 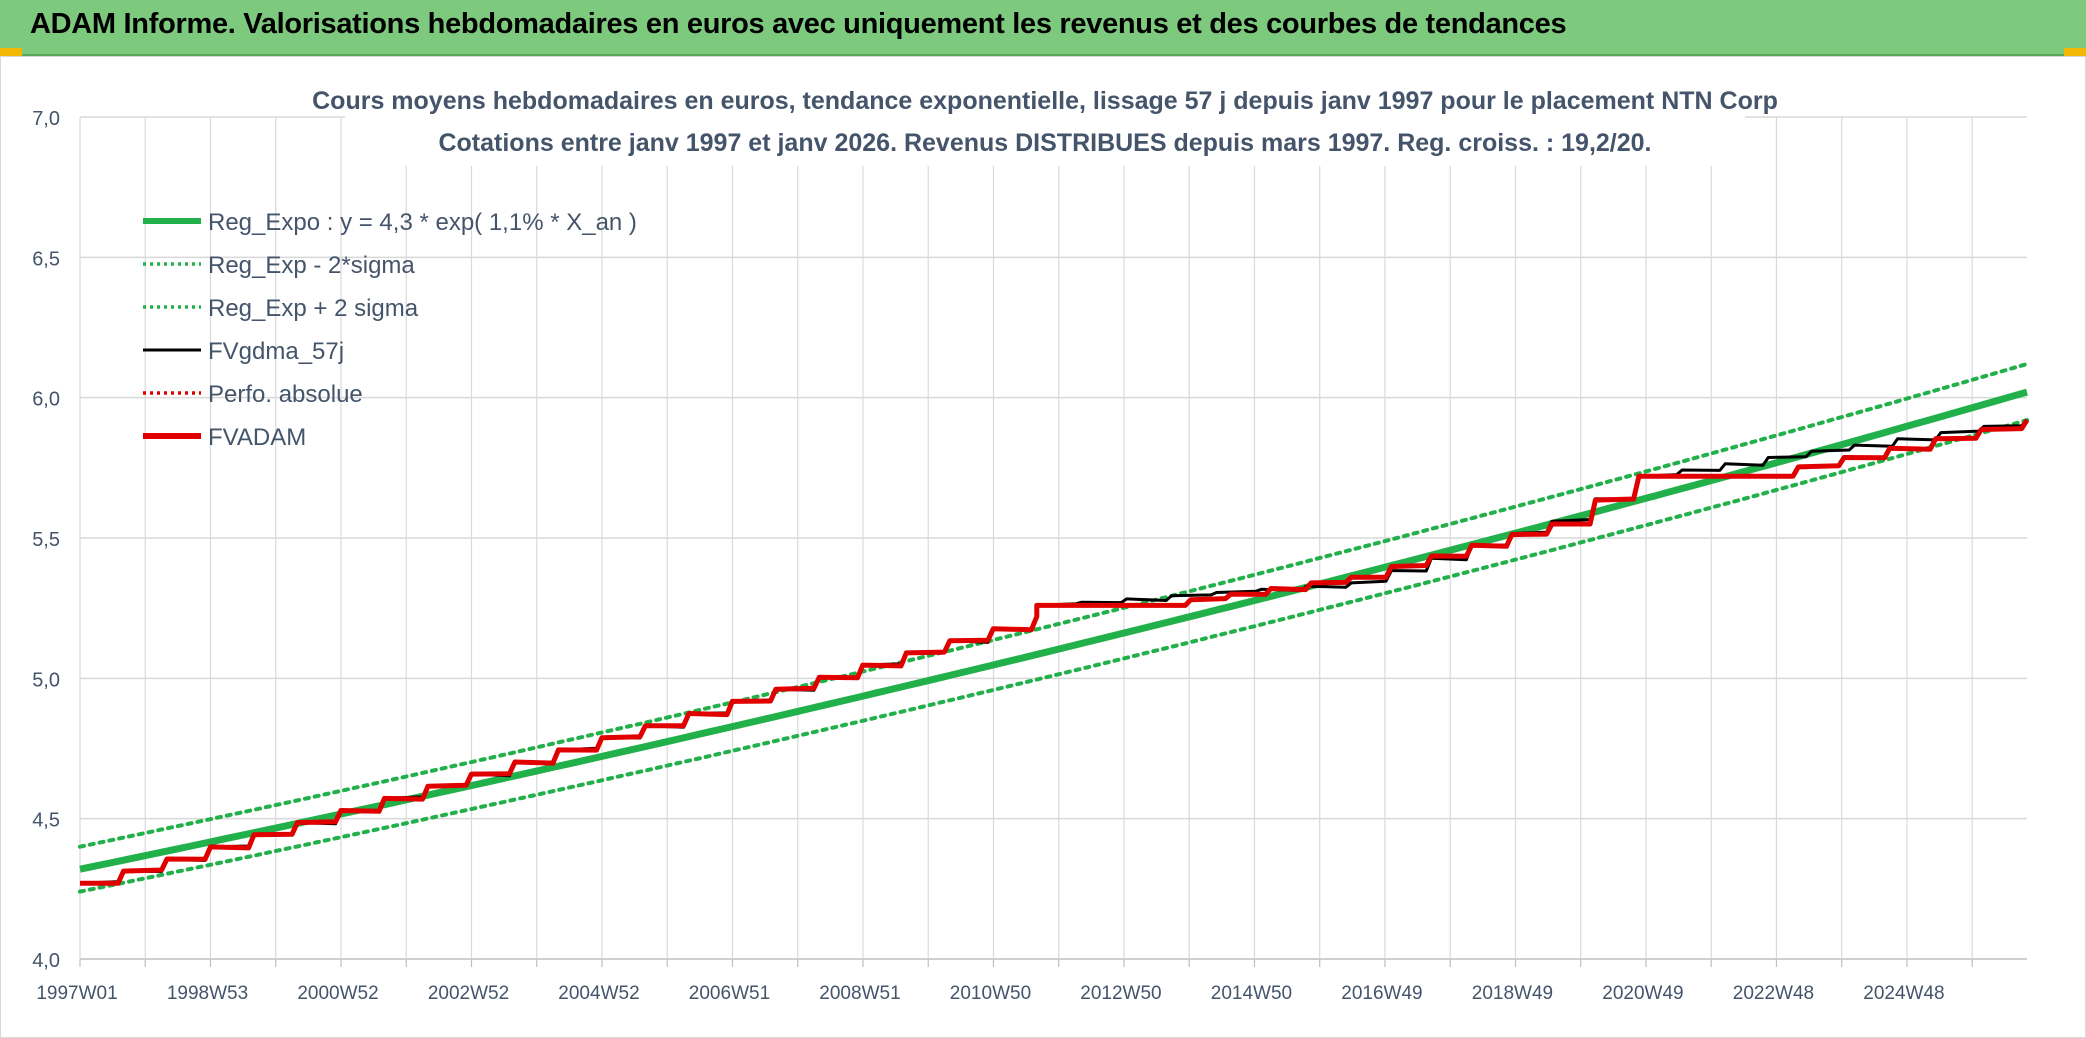 I want to click on x-tick-label: 1998W53, so click(x=207, y=993).